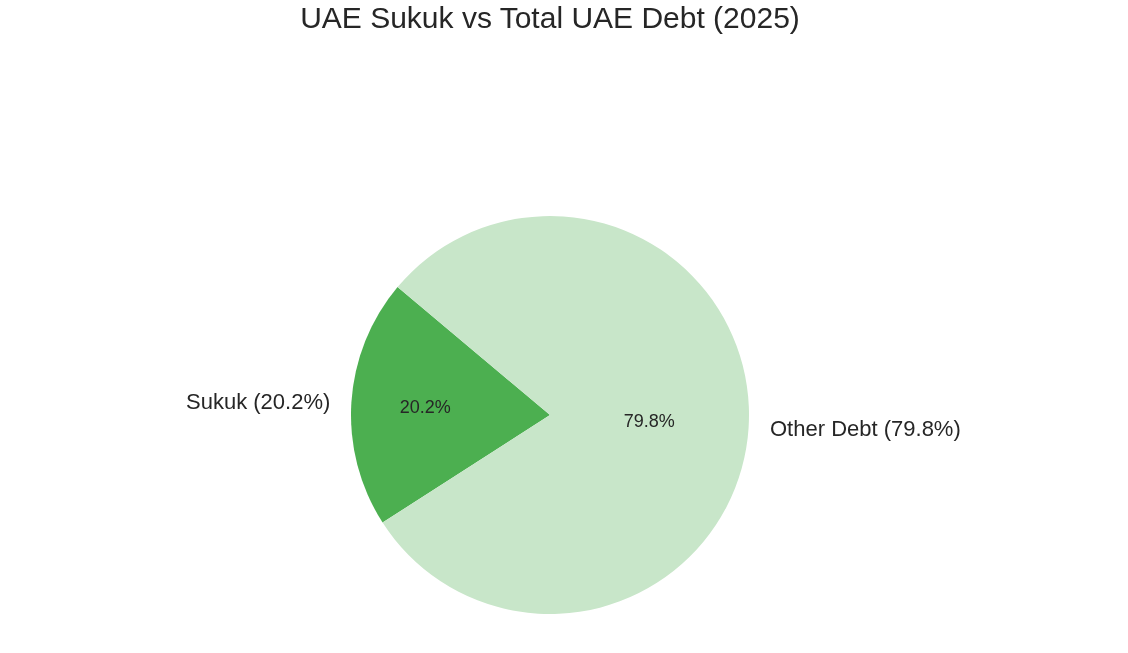 The height and width of the screenshot is (653, 1128). I want to click on pie-slice, so click(450, 405).